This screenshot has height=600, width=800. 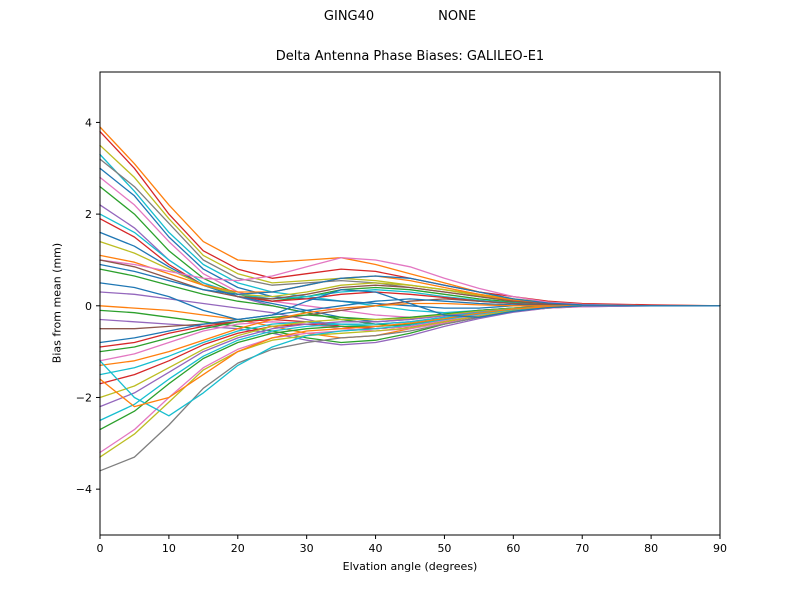 What do you see at coordinates (651, 548) in the screenshot?
I see `svg-text: 80` at bounding box center [651, 548].